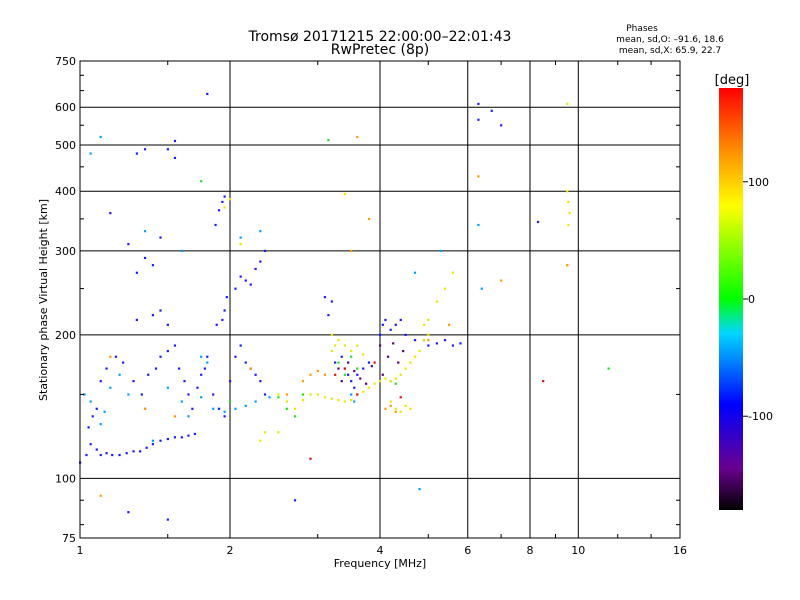  What do you see at coordinates (758, 299) in the screenshot?
I see `colorbar-ticks: 100 0 -100` at bounding box center [758, 299].